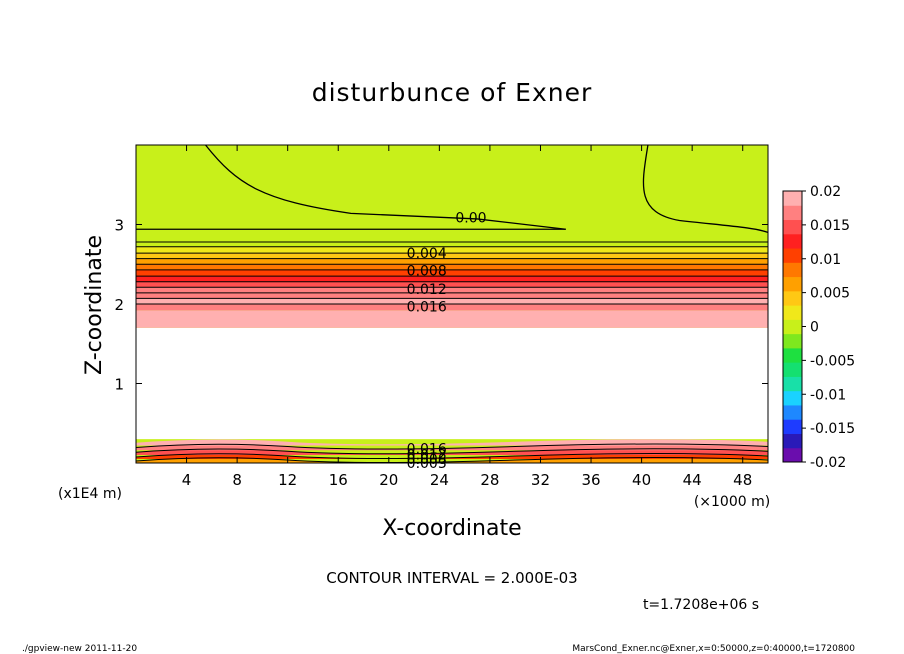  Describe the element at coordinates (825, 260) in the screenshot. I see `colorbar-label: 0.01` at that location.